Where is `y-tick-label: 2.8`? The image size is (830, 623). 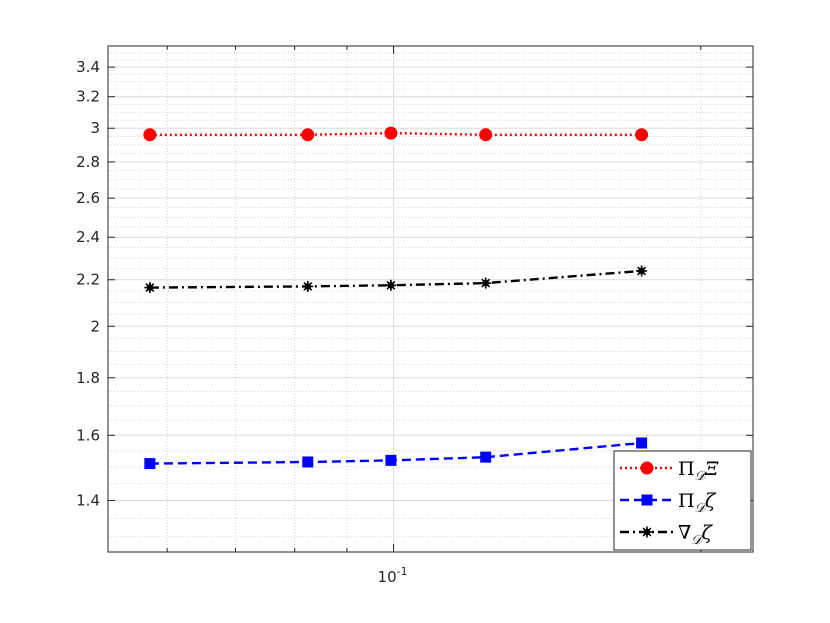
y-tick-label: 2.8 is located at coordinates (88, 162).